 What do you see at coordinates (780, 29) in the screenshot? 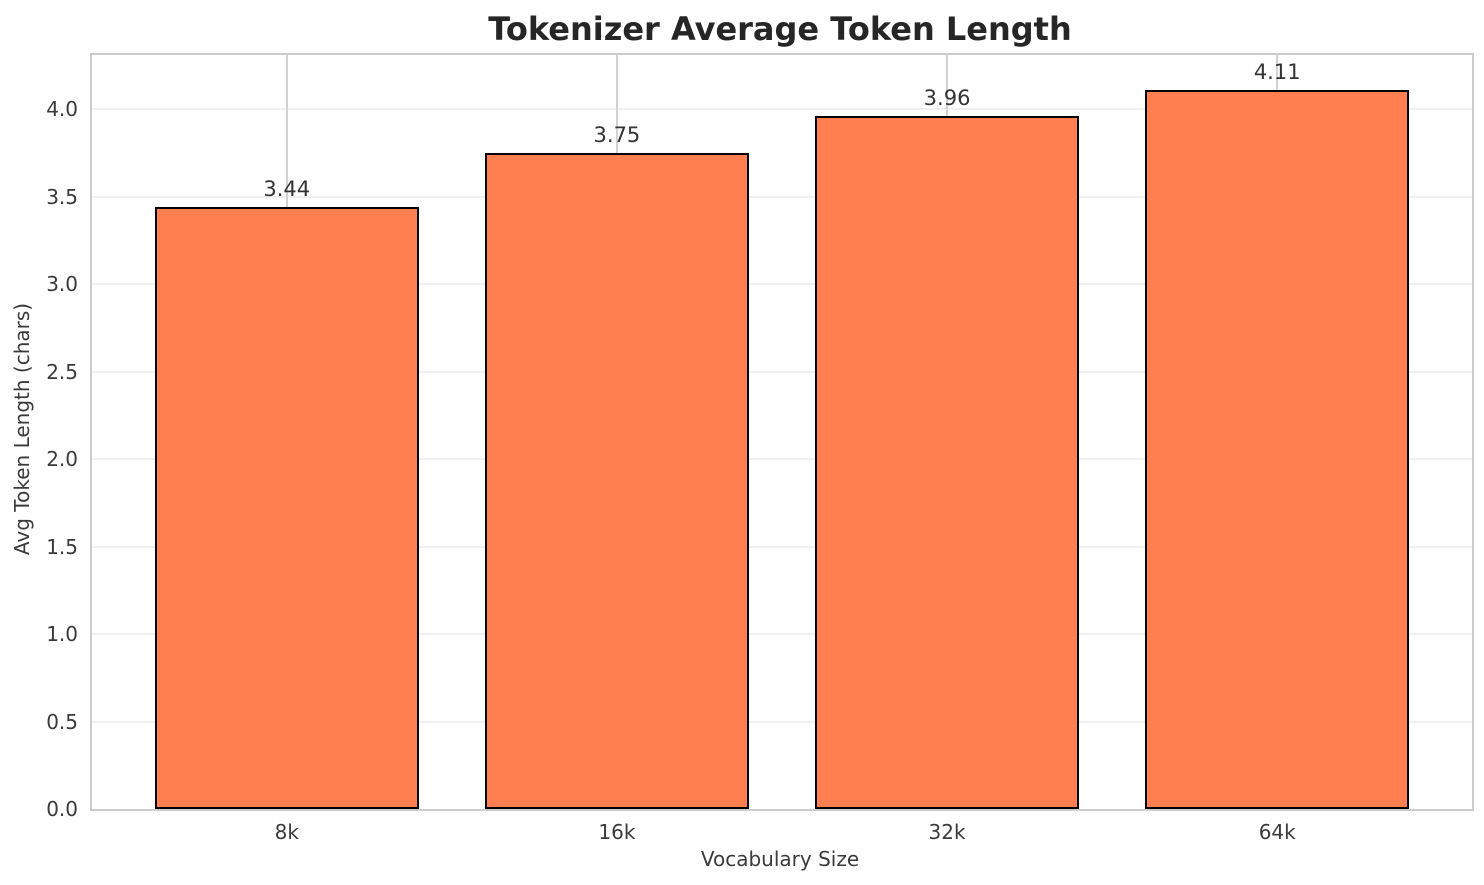
I see `chart-title: Tokenizer Average Token Length` at bounding box center [780, 29].